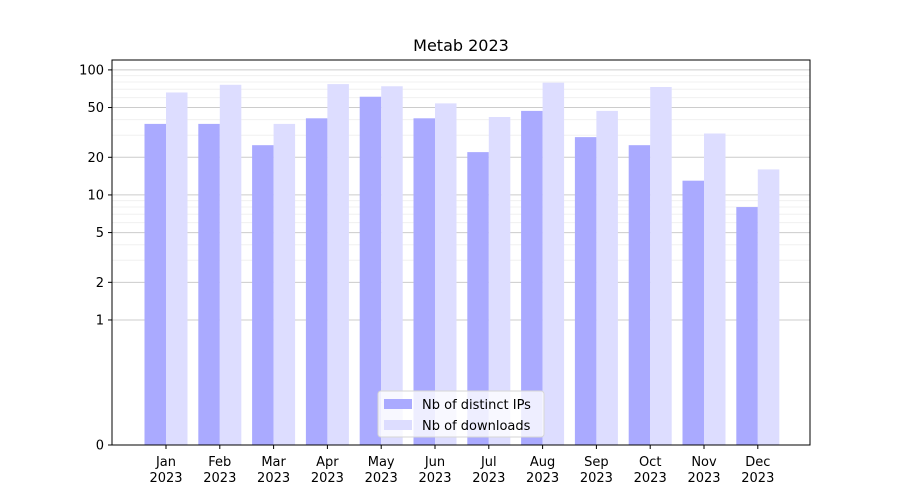 This screenshot has width=900, height=500. Describe the element at coordinates (478, 298) in the screenshot. I see `bar-distinct-ips-jul` at that location.